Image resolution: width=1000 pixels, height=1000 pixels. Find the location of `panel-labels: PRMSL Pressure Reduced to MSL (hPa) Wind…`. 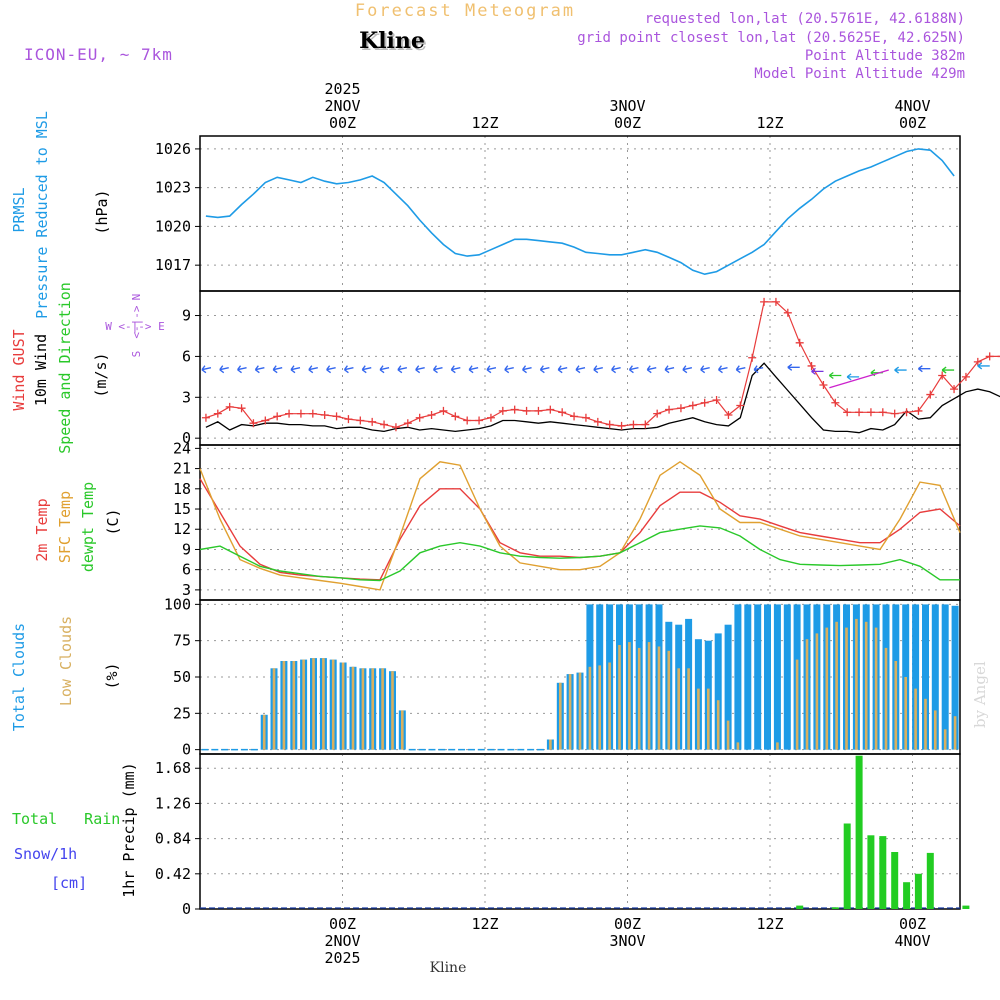

panel-labels: PRMSL Pressure Reduced to MSL (hPa) Wind… is located at coordinates (87, 504).